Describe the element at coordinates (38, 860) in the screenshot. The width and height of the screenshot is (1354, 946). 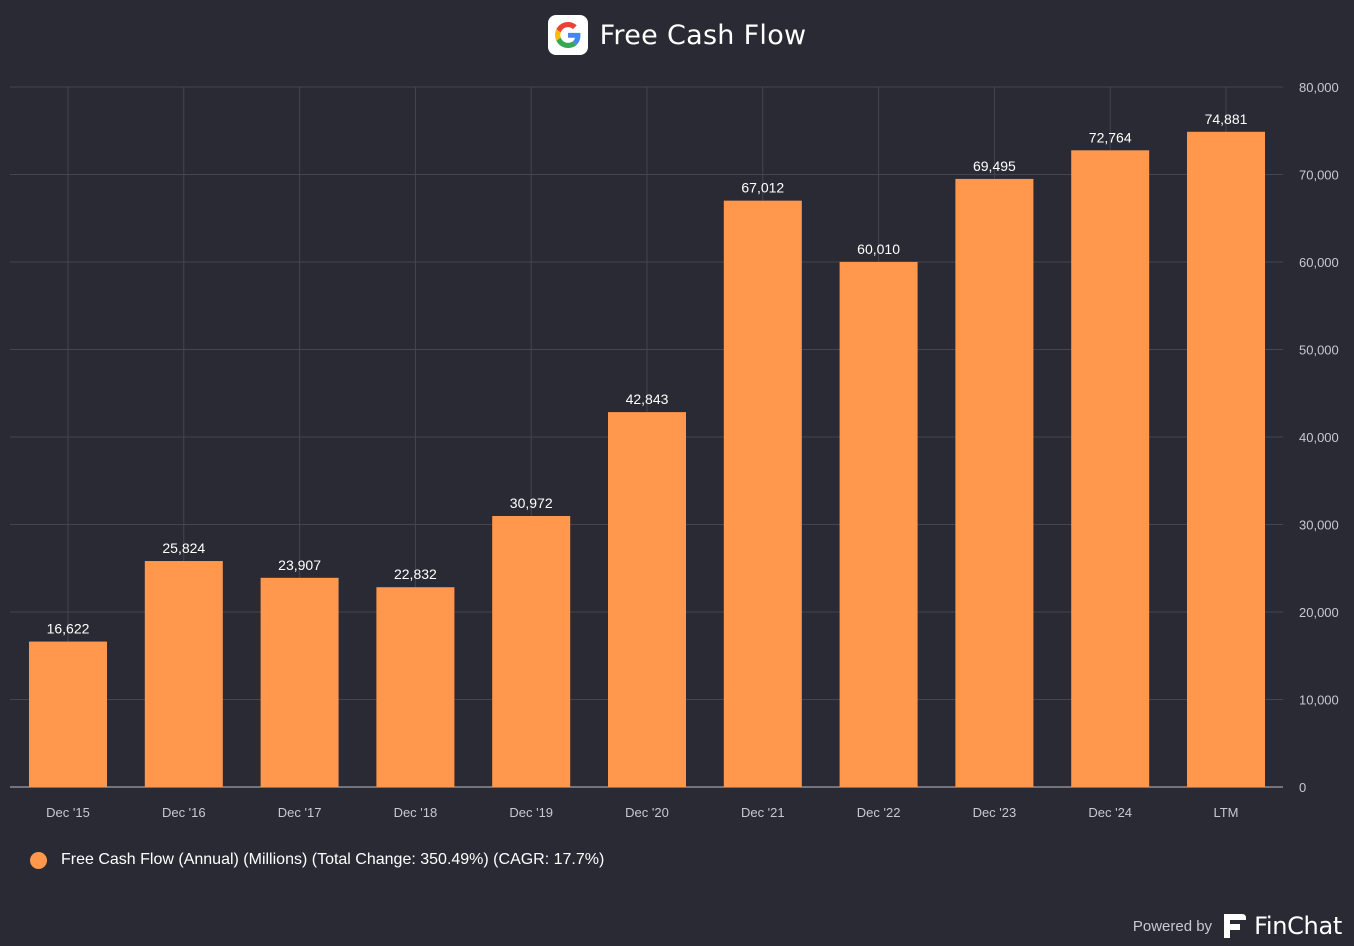
I see `legend-swatch` at that location.